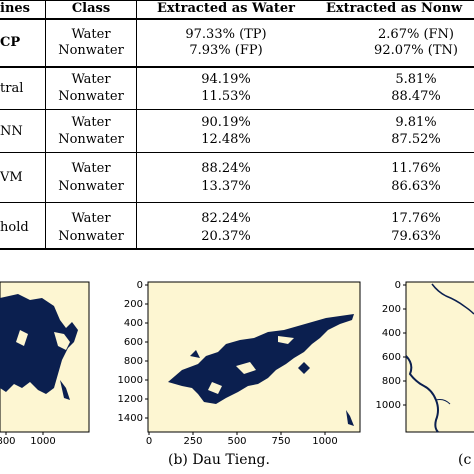  What do you see at coordinates (394, 8) in the screenshot?
I see `header-extracted-nonwater: Extracted as Nonw` at bounding box center [394, 8].